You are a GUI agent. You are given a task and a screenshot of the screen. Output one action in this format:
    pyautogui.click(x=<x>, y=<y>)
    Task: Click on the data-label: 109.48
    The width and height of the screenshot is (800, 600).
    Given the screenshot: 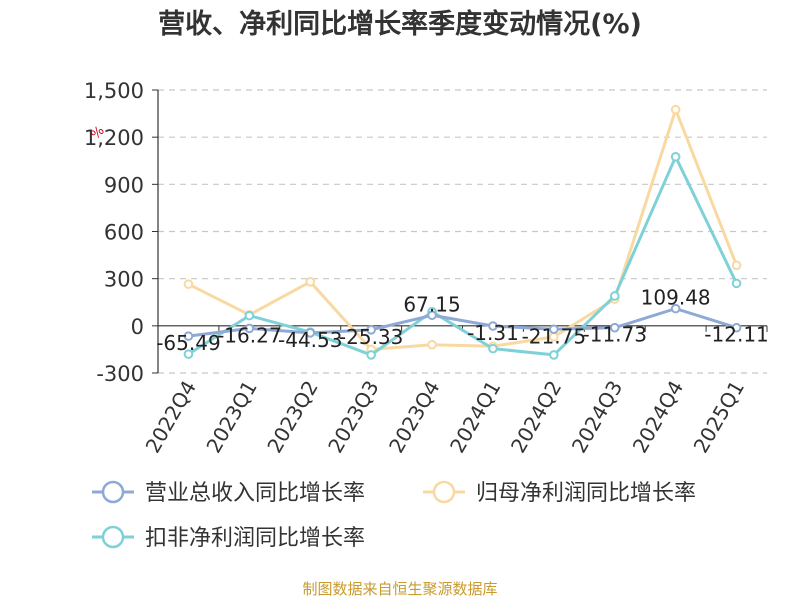 What is the action you would take?
    pyautogui.click(x=676, y=298)
    